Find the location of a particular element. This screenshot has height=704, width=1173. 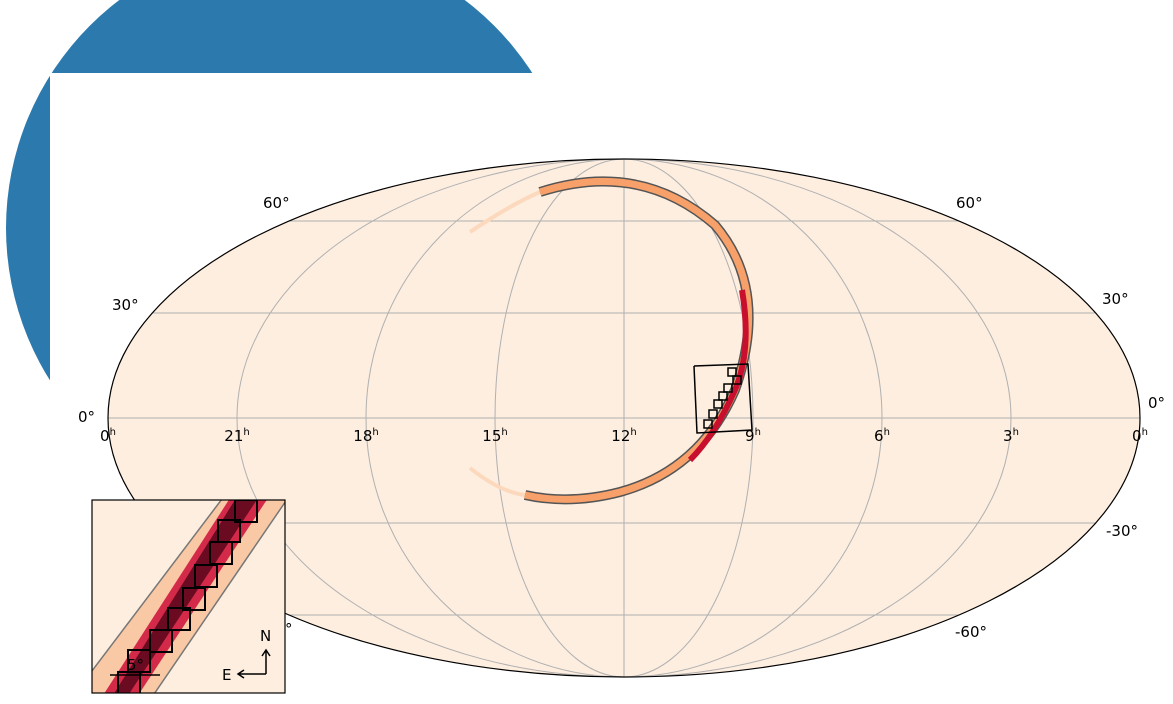

ra-label: 18h is located at coordinates (365, 436).